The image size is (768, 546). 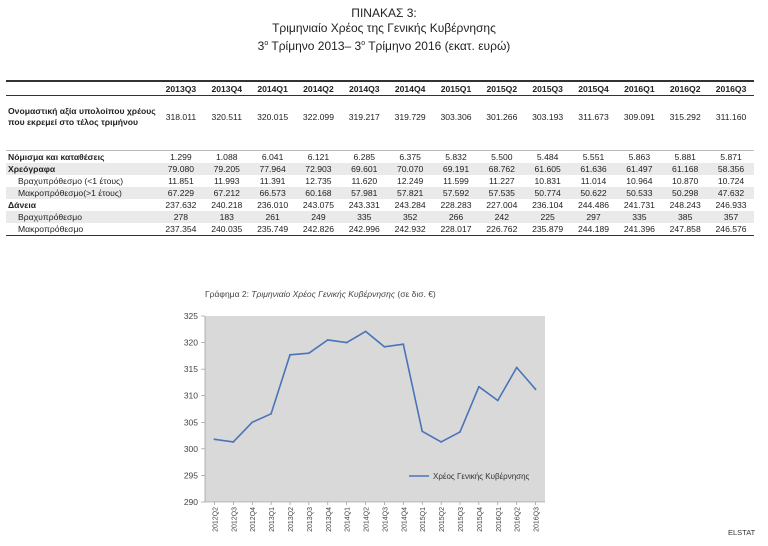 I want to click on table-cell: 244.189, so click(x=593, y=229).